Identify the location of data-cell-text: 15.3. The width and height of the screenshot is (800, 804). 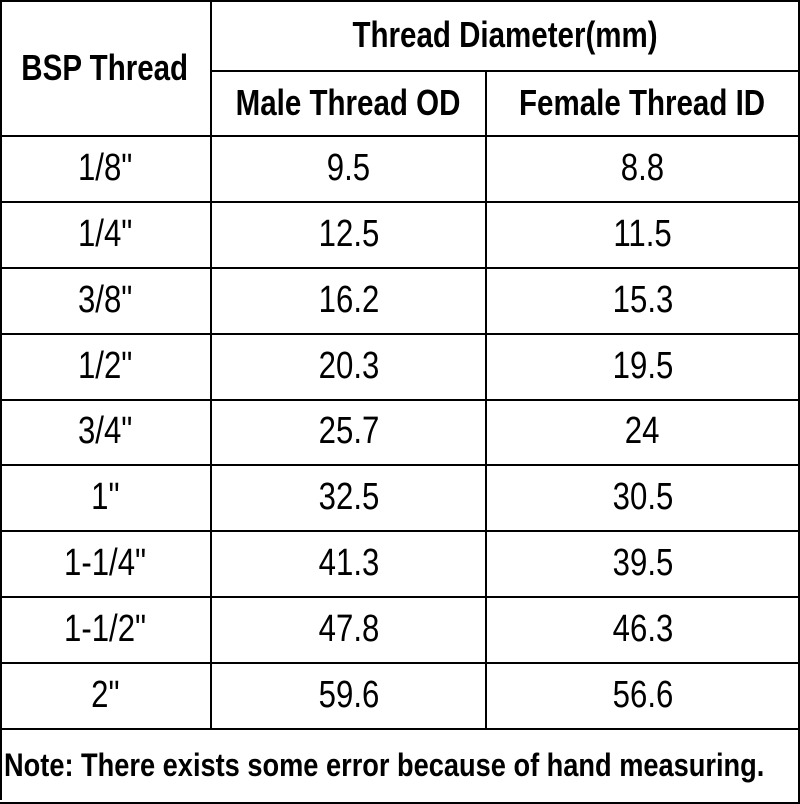
(642, 299).